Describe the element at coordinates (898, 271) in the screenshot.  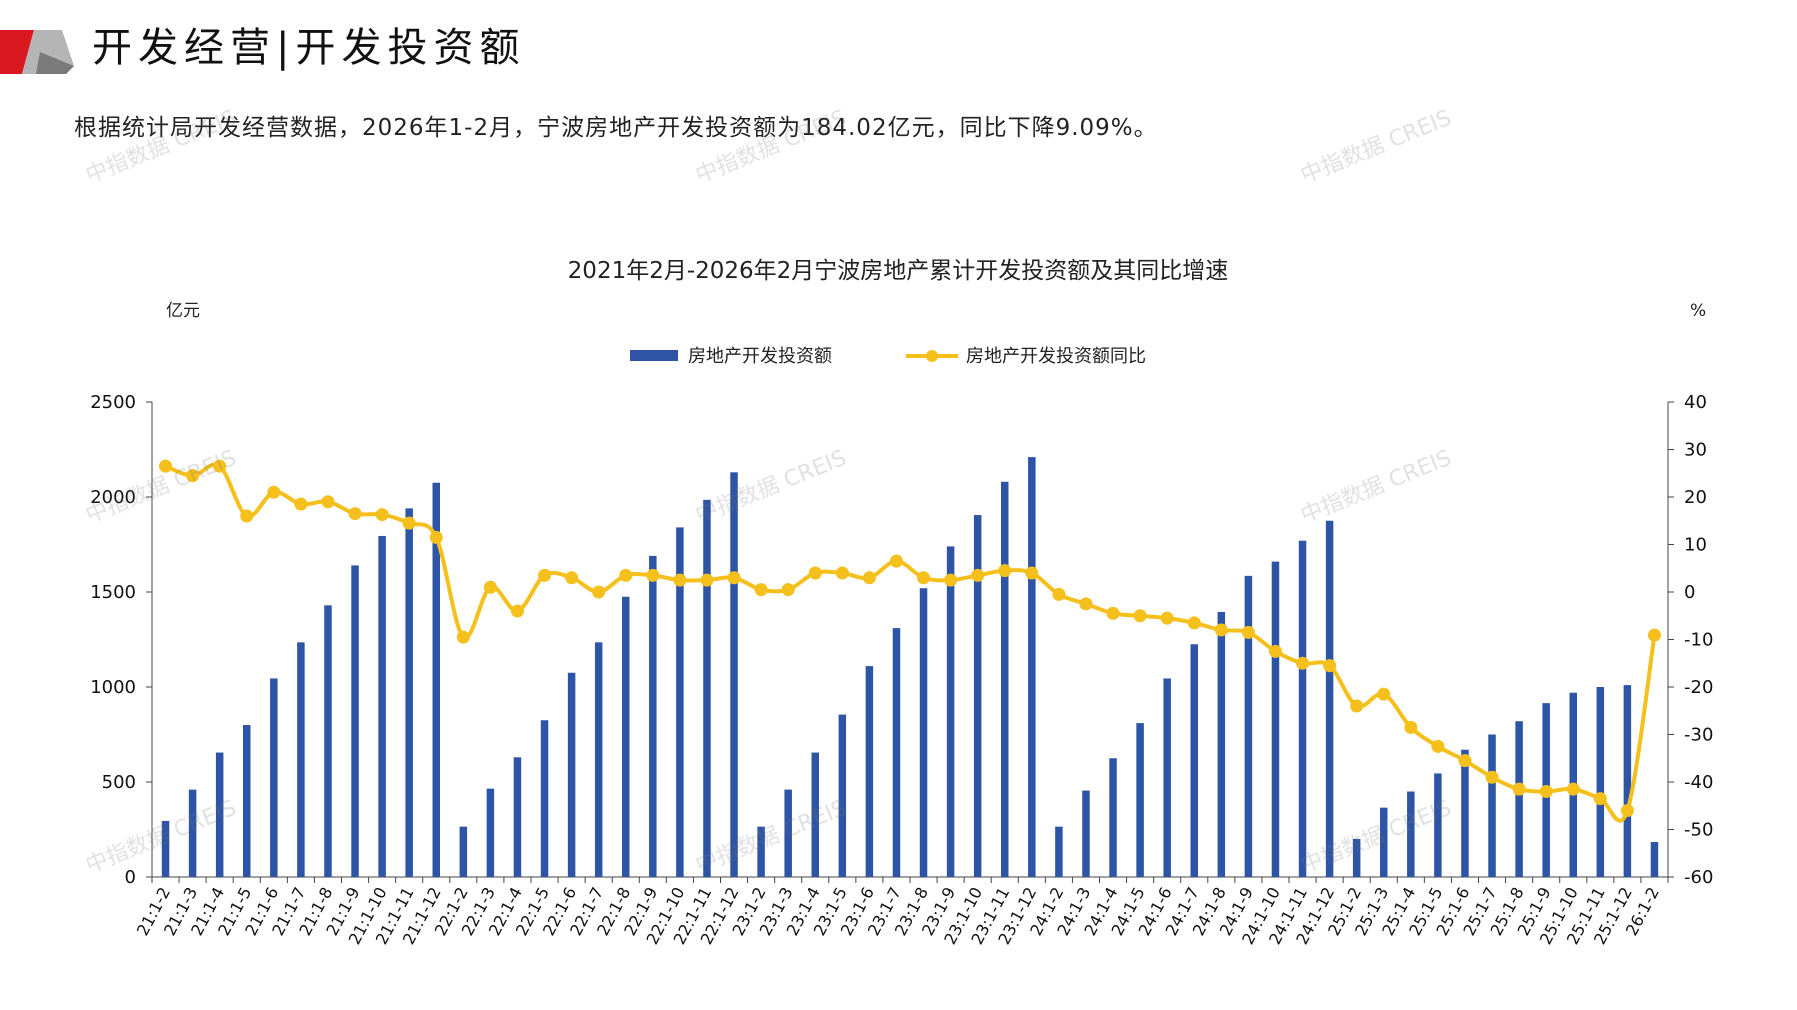
I see `chart-title: 2021年2月-2026年2月宁波房地产累计开发投资额及其同比增速` at that location.